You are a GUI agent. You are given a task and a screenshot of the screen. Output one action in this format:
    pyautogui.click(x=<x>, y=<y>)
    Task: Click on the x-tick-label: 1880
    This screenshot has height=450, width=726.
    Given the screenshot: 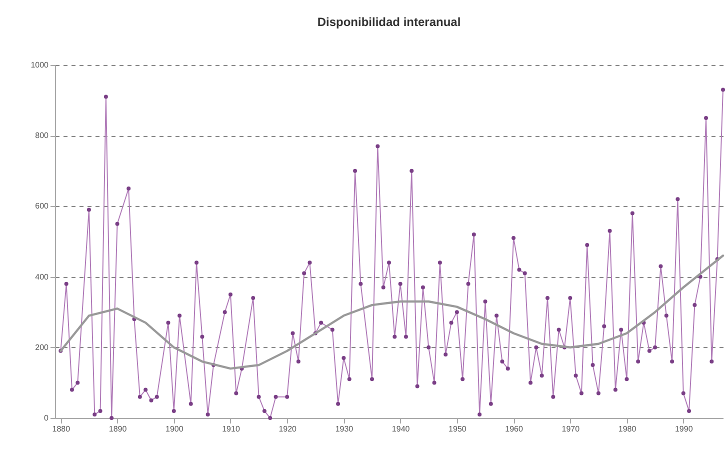 What is the action you would take?
    pyautogui.click(x=61, y=429)
    